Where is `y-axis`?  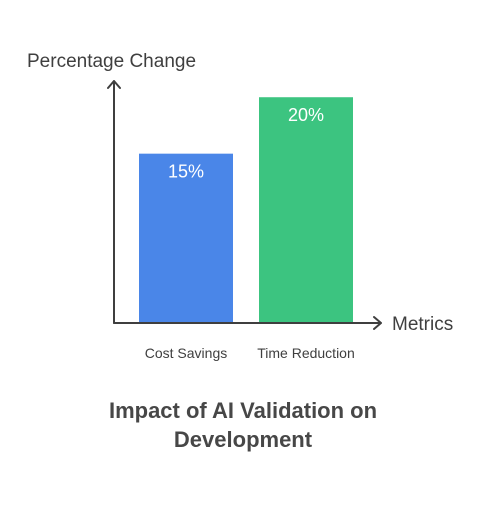
y-axis is located at coordinates (114, 202).